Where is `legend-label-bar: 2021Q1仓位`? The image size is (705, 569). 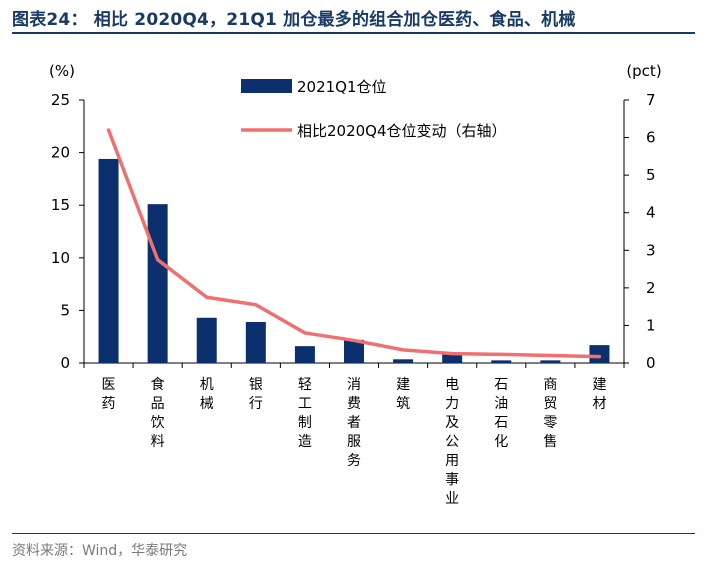 legend-label-bar: 2021Q1仓位 is located at coordinates (342, 87).